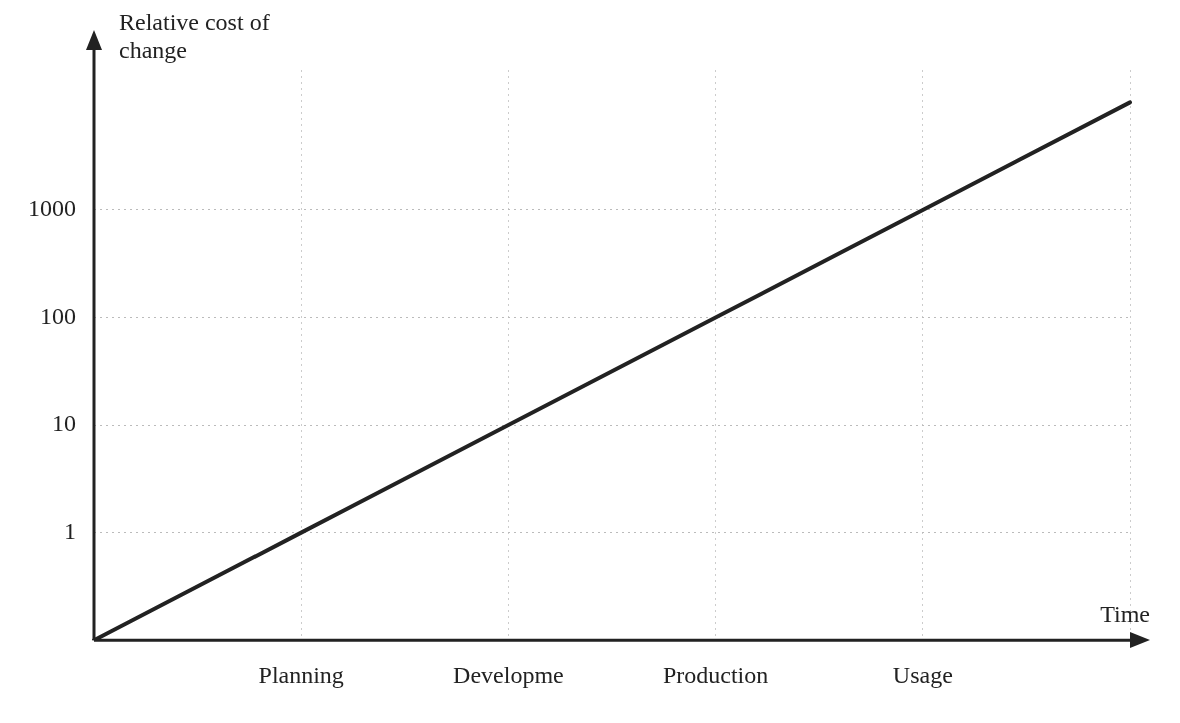 This screenshot has width=1180, height=723. I want to click on y-tick-label: 1000, so click(52, 208).